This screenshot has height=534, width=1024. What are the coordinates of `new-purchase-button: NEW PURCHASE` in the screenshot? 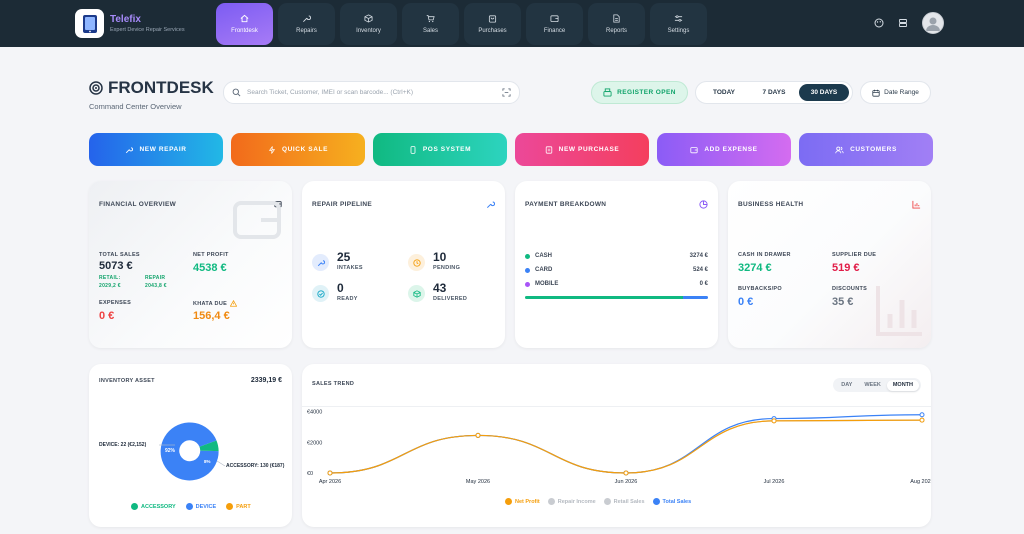 It's located at (582, 149).